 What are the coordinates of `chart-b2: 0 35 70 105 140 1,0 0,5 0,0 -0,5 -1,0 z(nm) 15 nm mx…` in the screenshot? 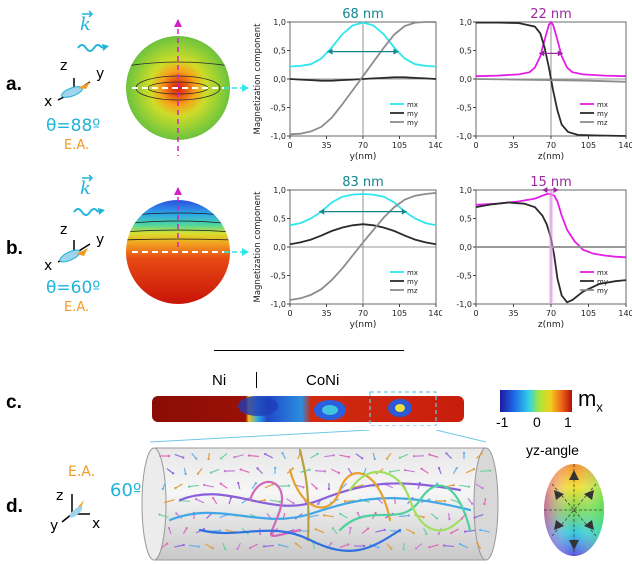 It's located at (544, 252).